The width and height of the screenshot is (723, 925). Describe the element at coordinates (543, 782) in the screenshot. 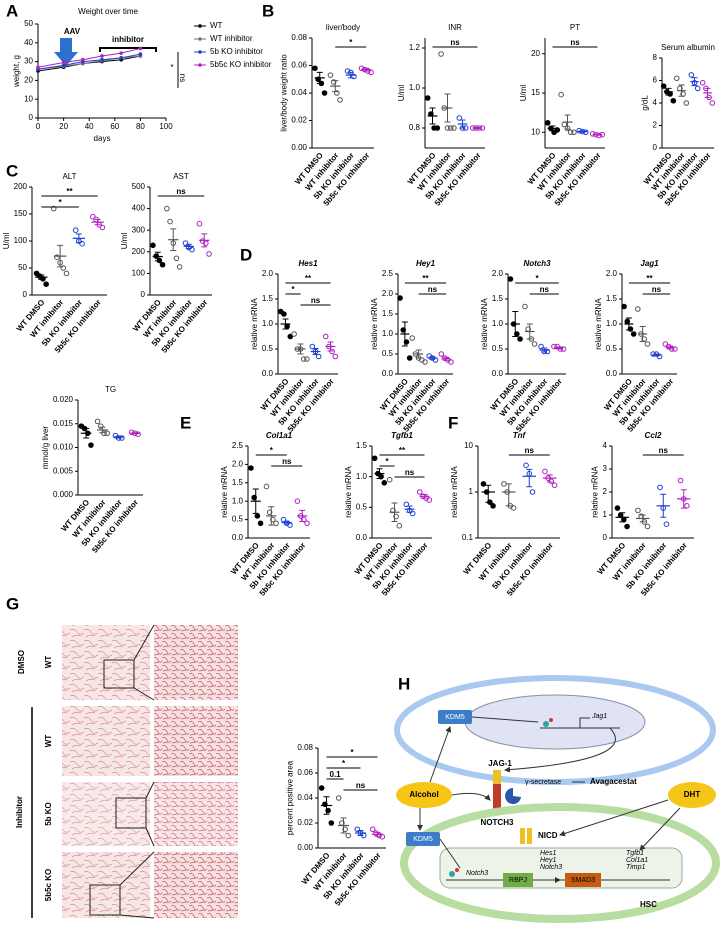

I see `node-label: γ-secretase` at that location.